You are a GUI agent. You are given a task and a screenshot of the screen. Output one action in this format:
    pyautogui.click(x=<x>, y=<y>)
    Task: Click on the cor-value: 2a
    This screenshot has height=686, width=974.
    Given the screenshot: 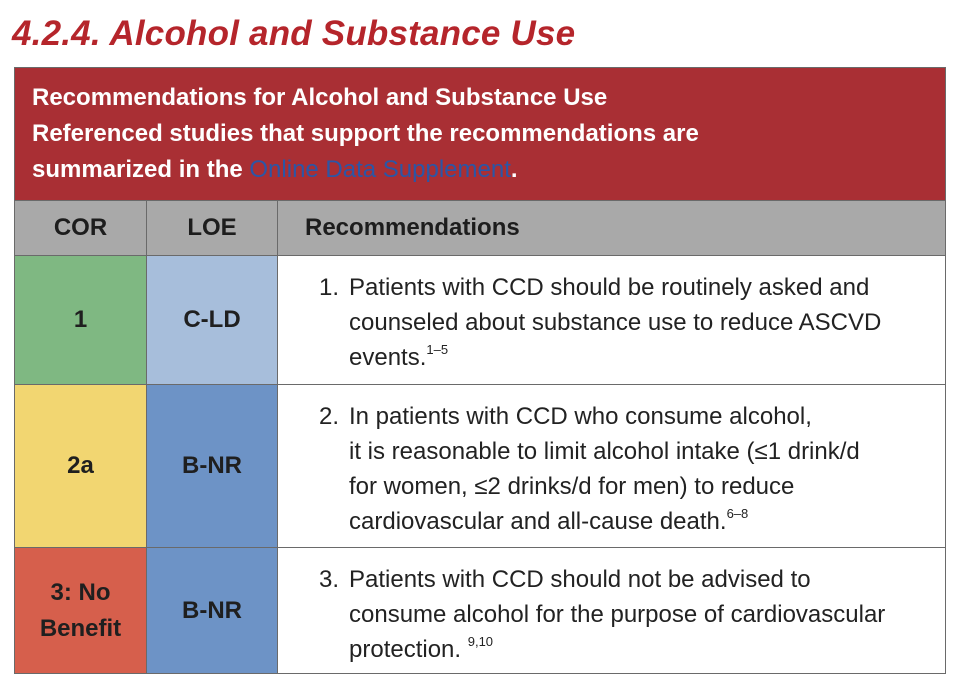 What is the action you would take?
    pyautogui.click(x=80, y=465)
    